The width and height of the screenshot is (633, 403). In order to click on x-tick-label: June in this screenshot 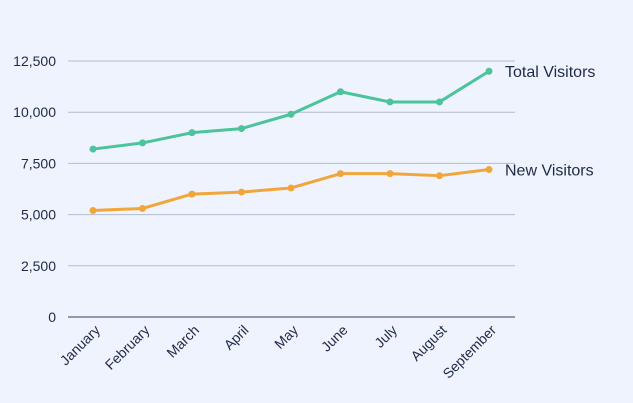, I will do `click(334, 338)`.